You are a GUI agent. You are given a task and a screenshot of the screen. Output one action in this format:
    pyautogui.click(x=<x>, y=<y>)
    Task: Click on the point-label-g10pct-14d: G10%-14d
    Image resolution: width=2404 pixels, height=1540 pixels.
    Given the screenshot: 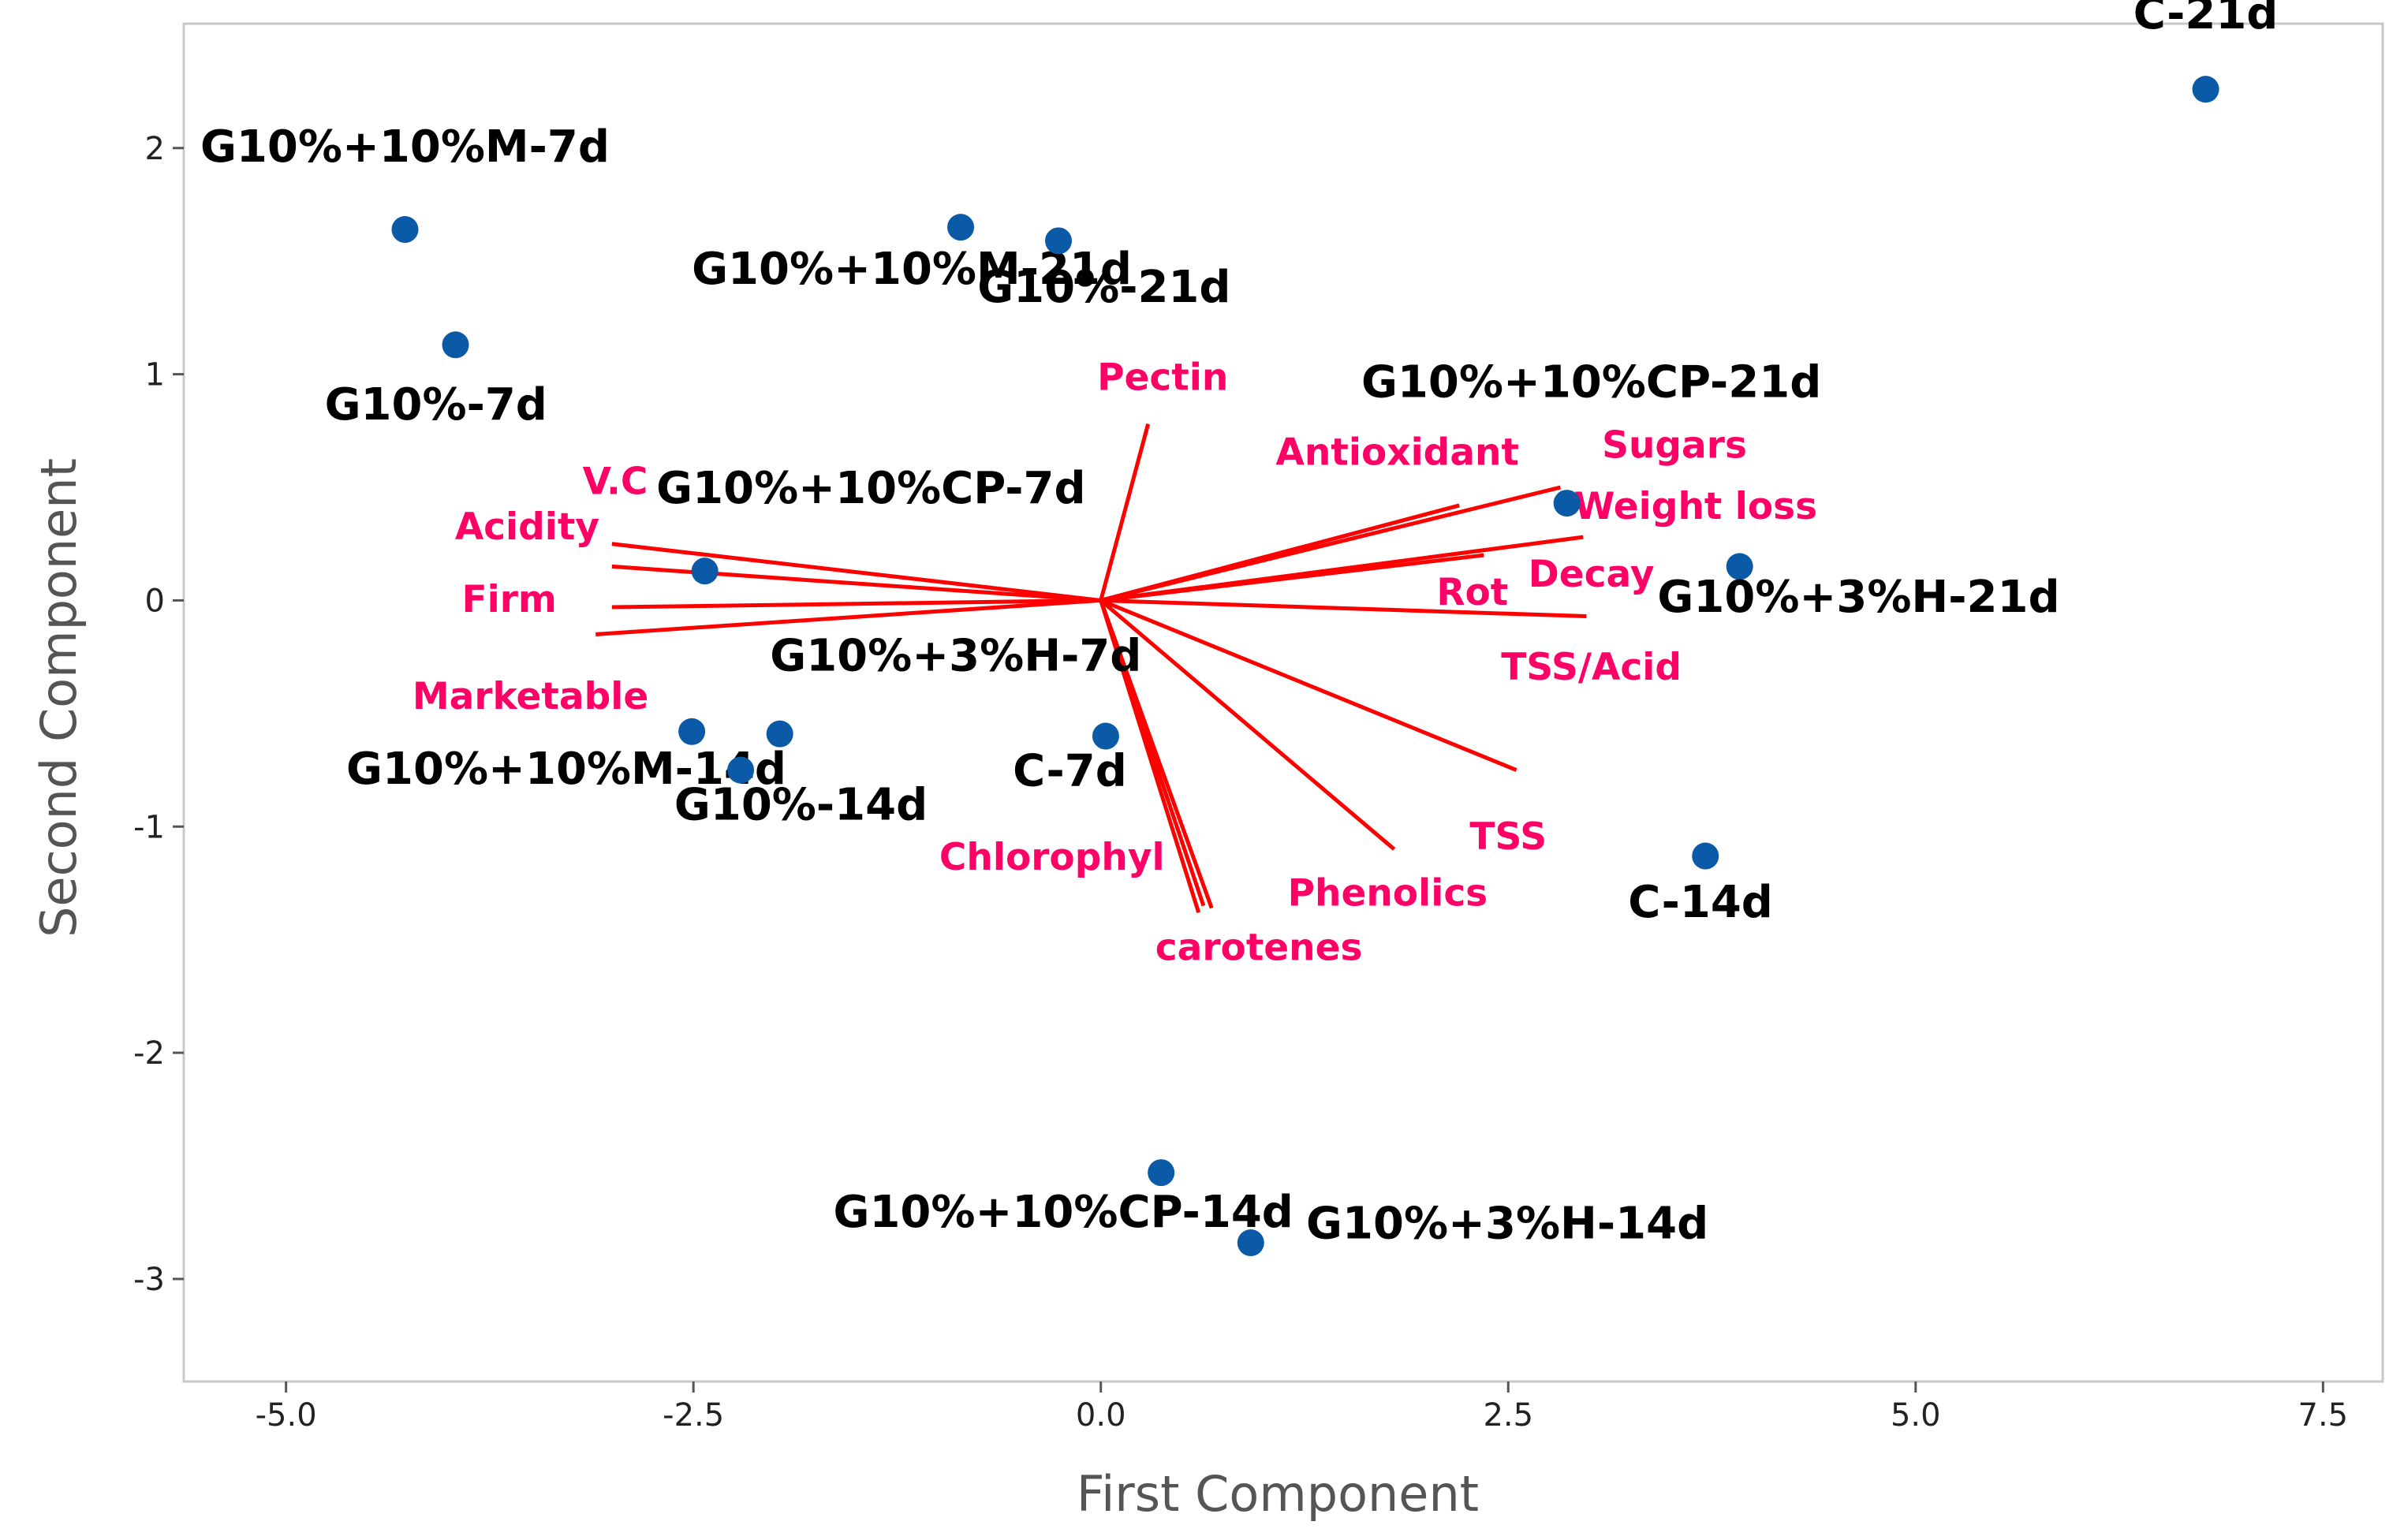 What is the action you would take?
    pyautogui.click(x=801, y=805)
    